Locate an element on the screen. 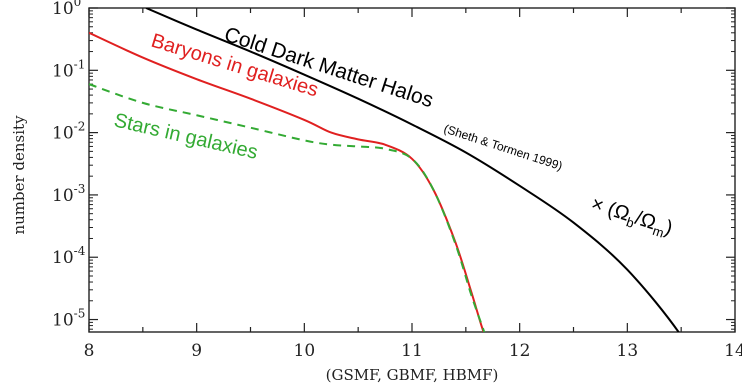  x-tick-label: 11 is located at coordinates (412, 351).